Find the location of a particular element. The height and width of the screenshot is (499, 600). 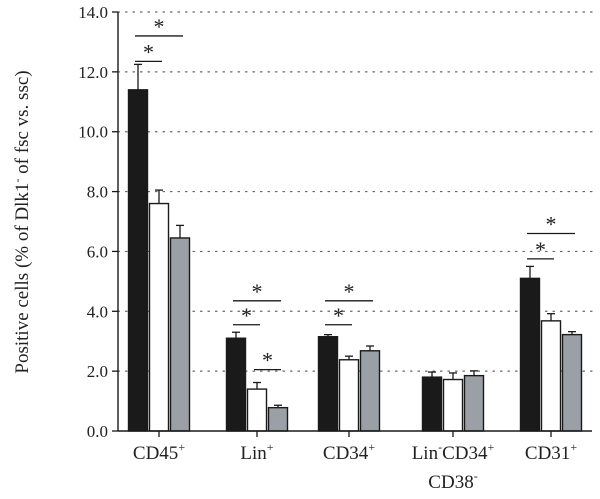

category-label-2-part-1: + is located at coordinates (371, 447).